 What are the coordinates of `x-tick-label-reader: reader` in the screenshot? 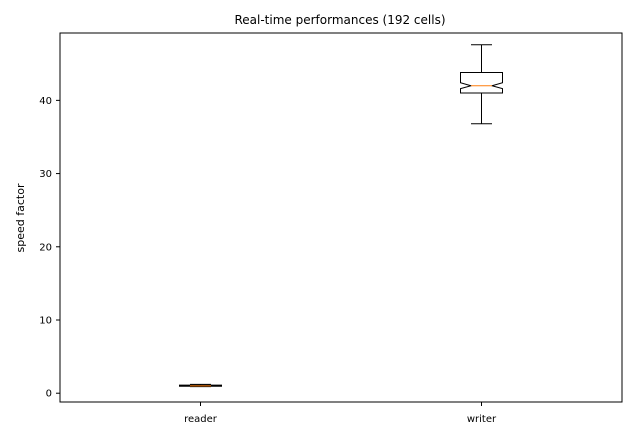 It's located at (201, 419).